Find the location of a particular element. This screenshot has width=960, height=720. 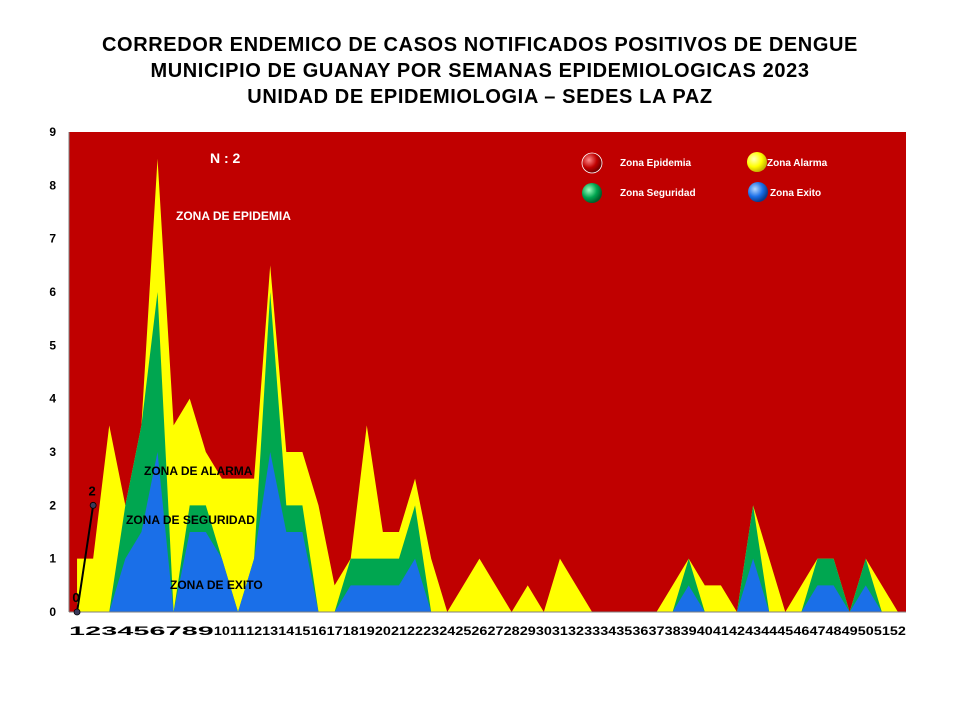

legend-label-epidemia: Zona Epidemia is located at coordinates (656, 163).